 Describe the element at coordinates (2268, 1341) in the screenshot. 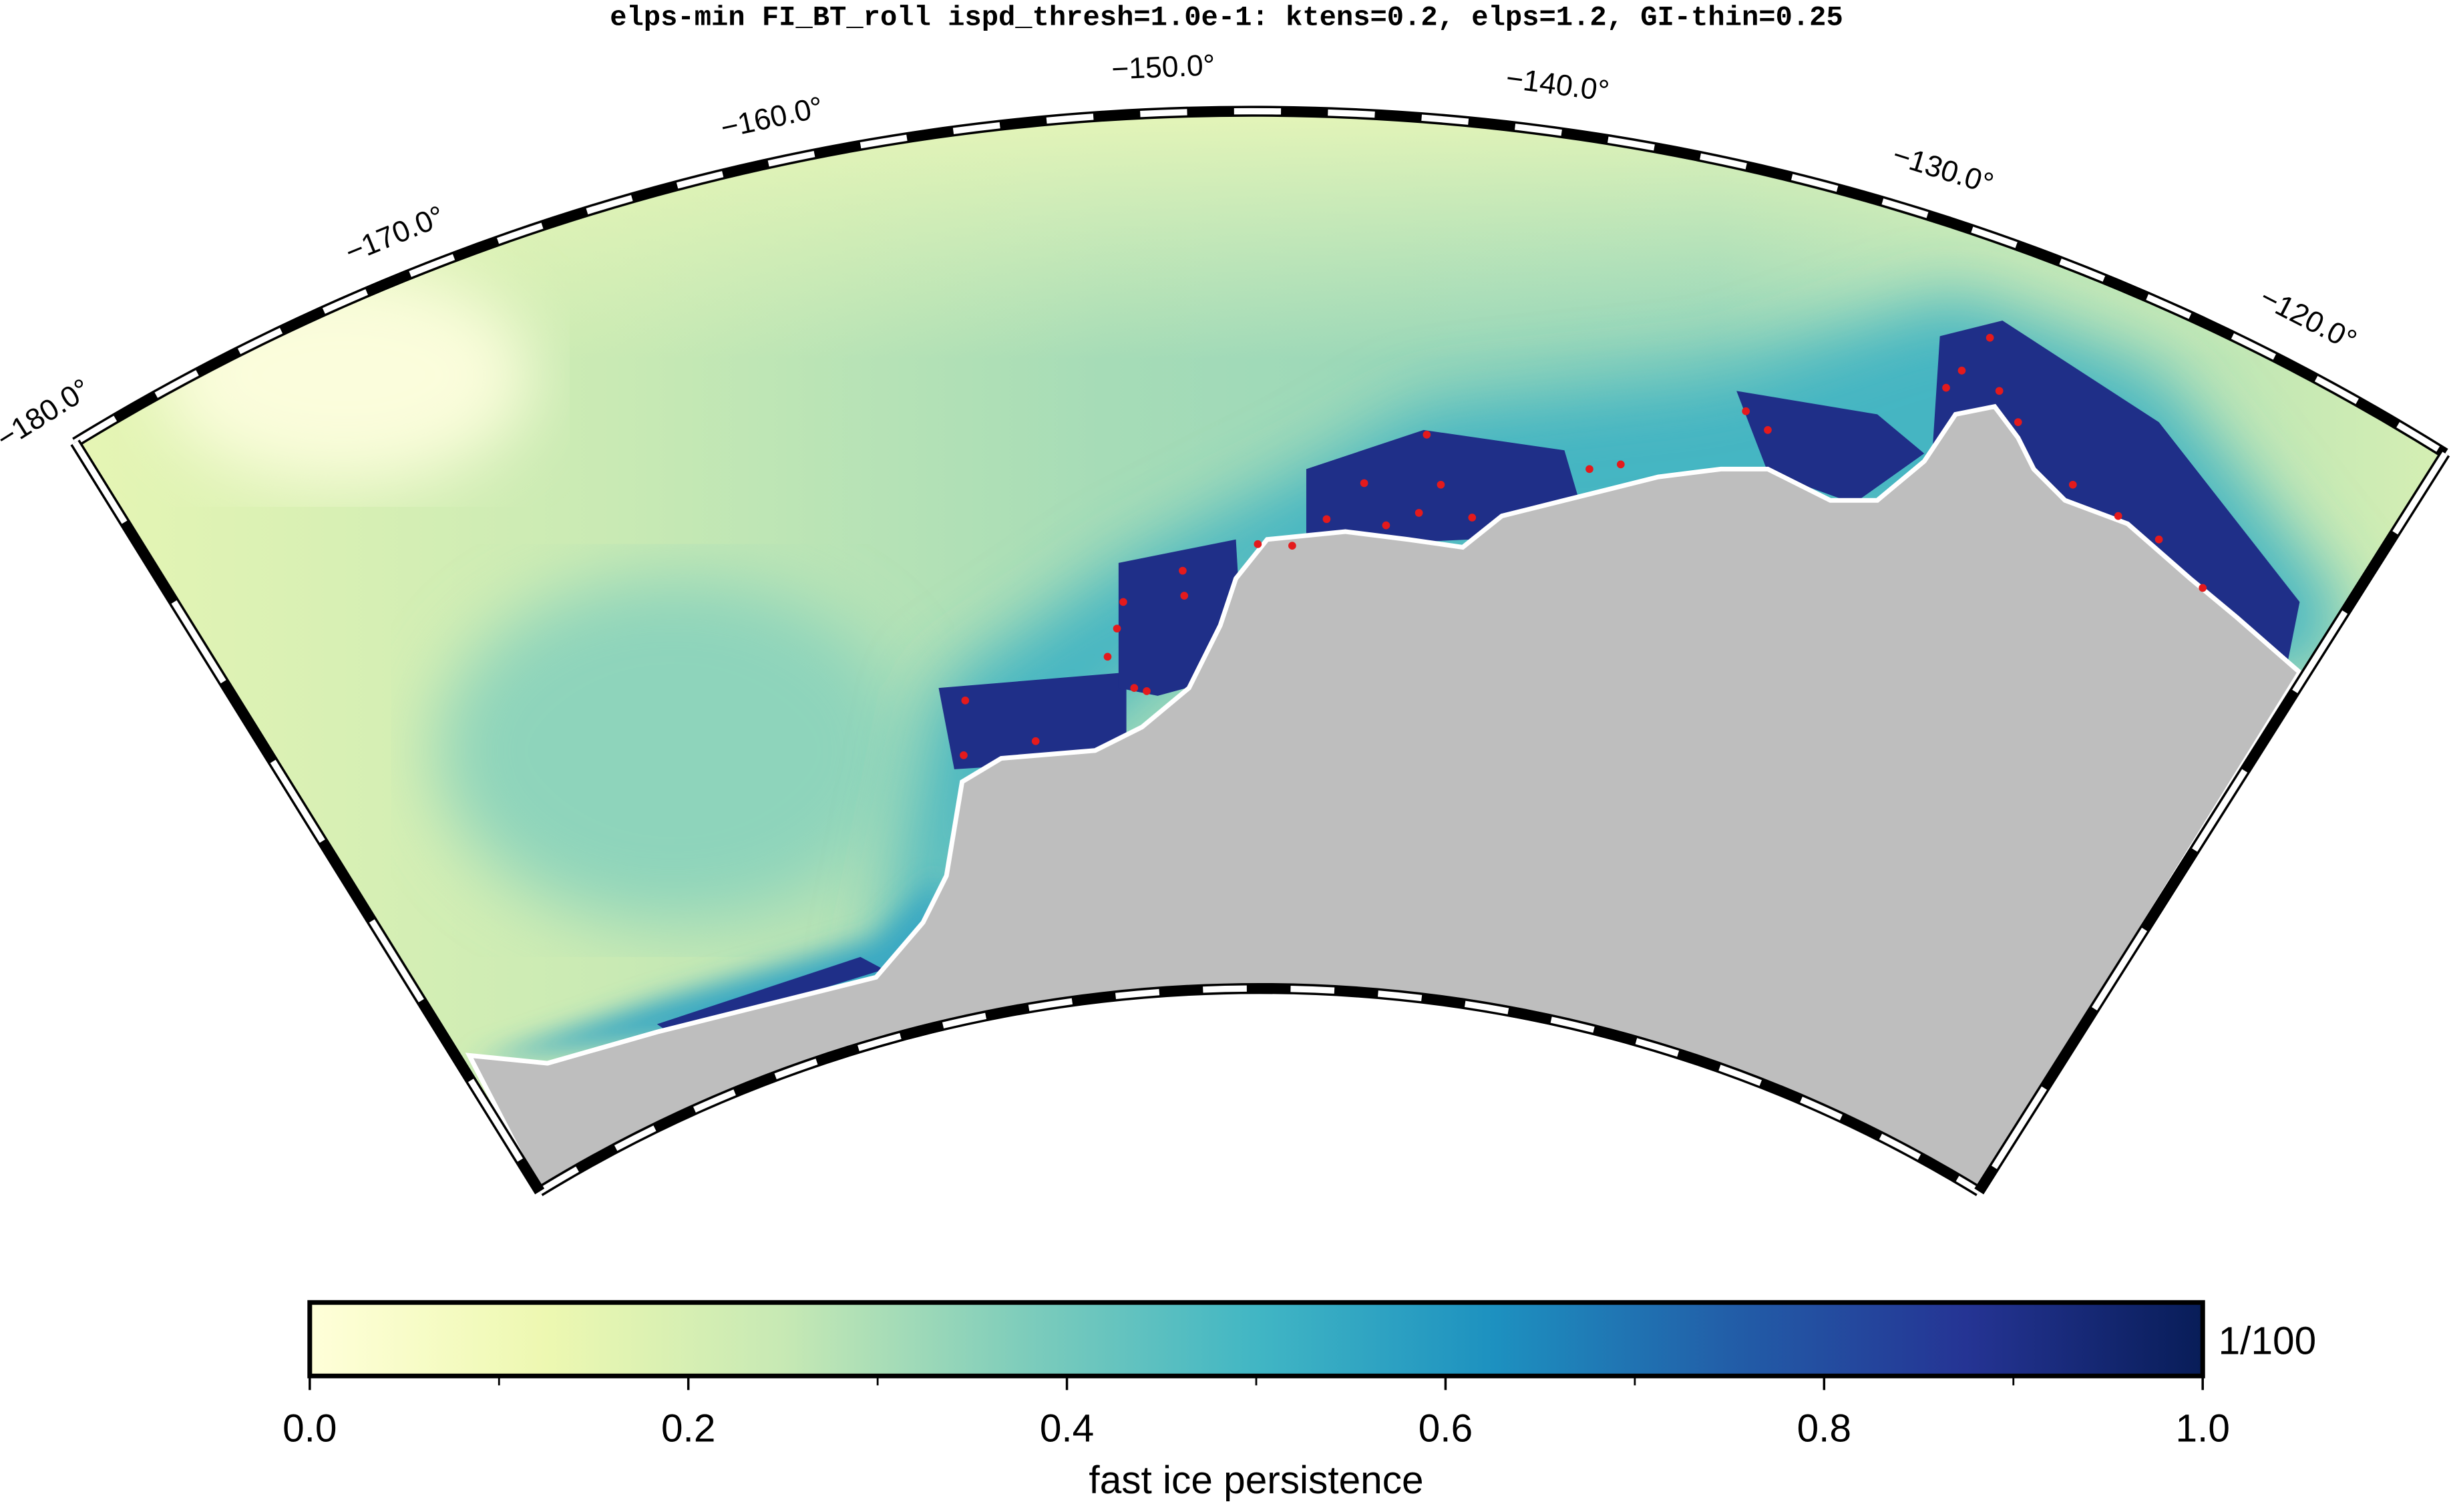

I see `colorbar-unit: 1/100` at that location.